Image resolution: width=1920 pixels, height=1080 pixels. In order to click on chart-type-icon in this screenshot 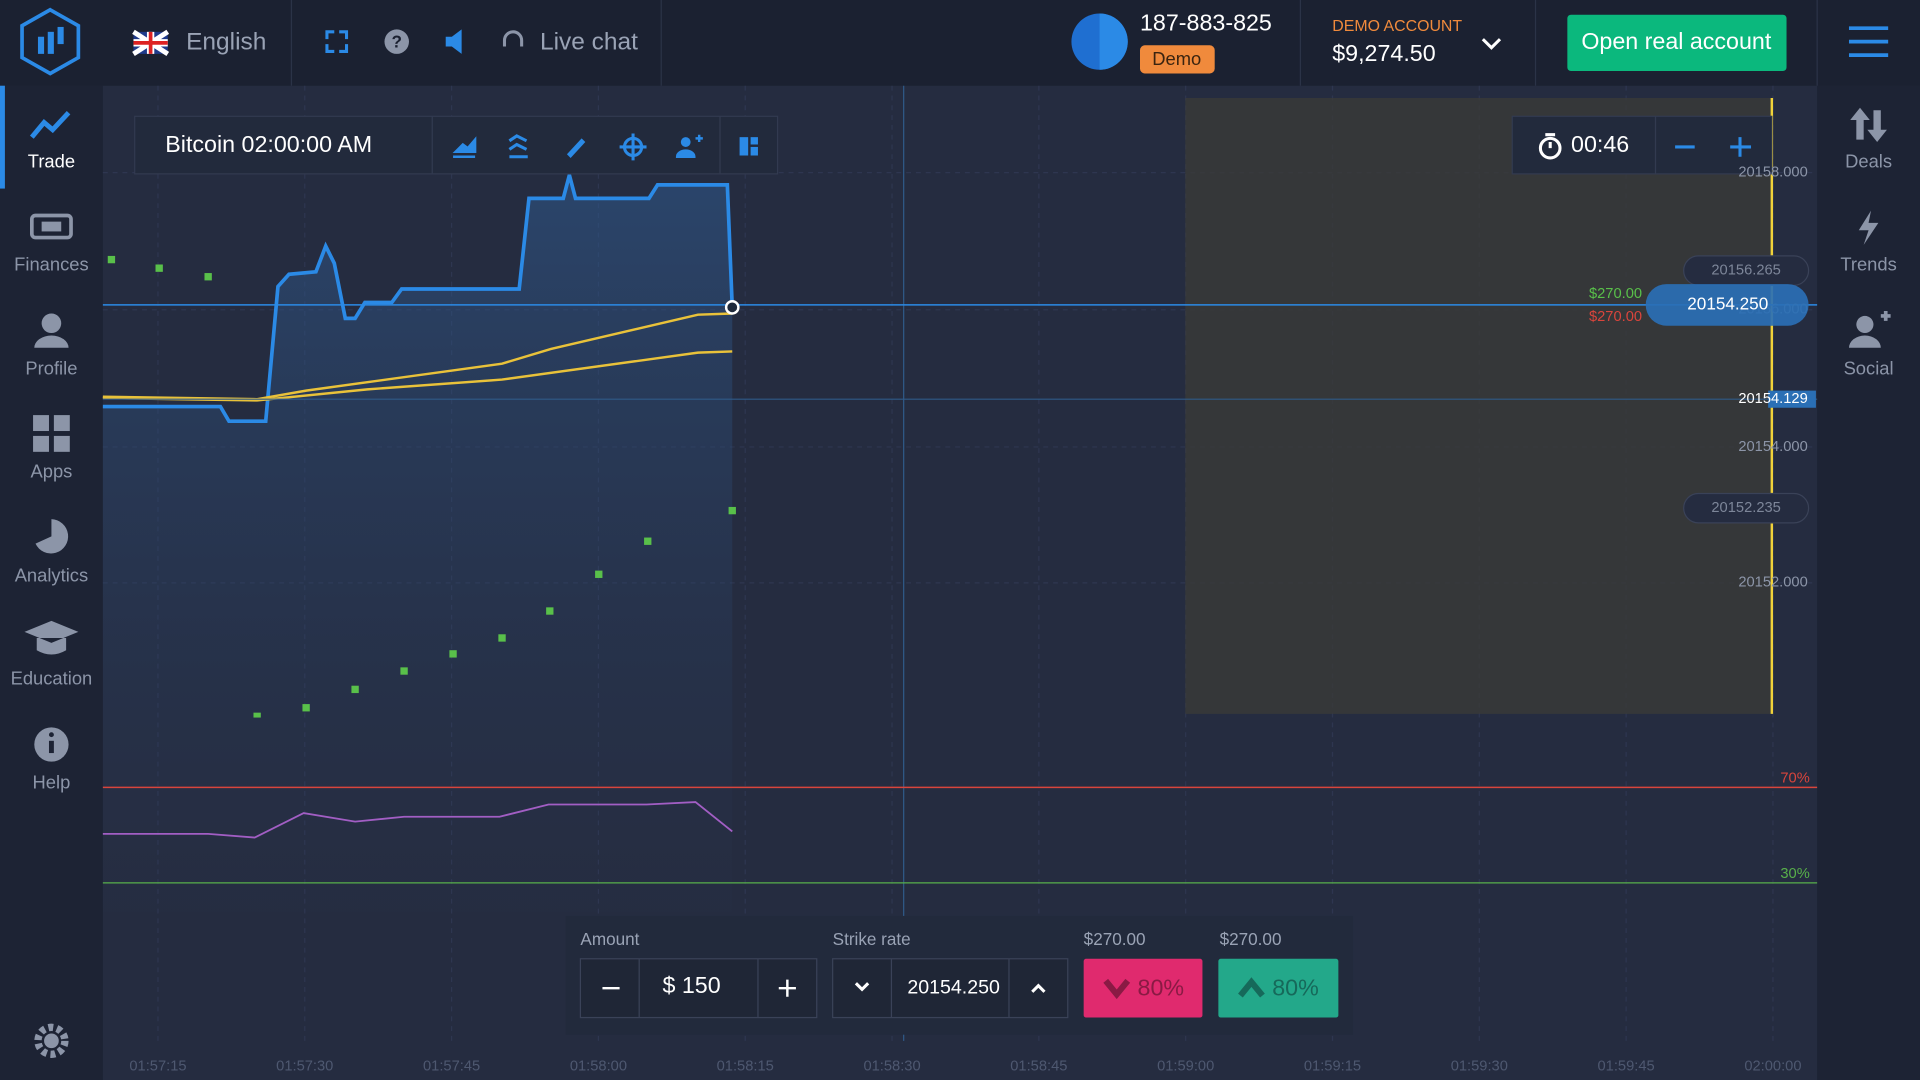, I will do `click(464, 147)`.